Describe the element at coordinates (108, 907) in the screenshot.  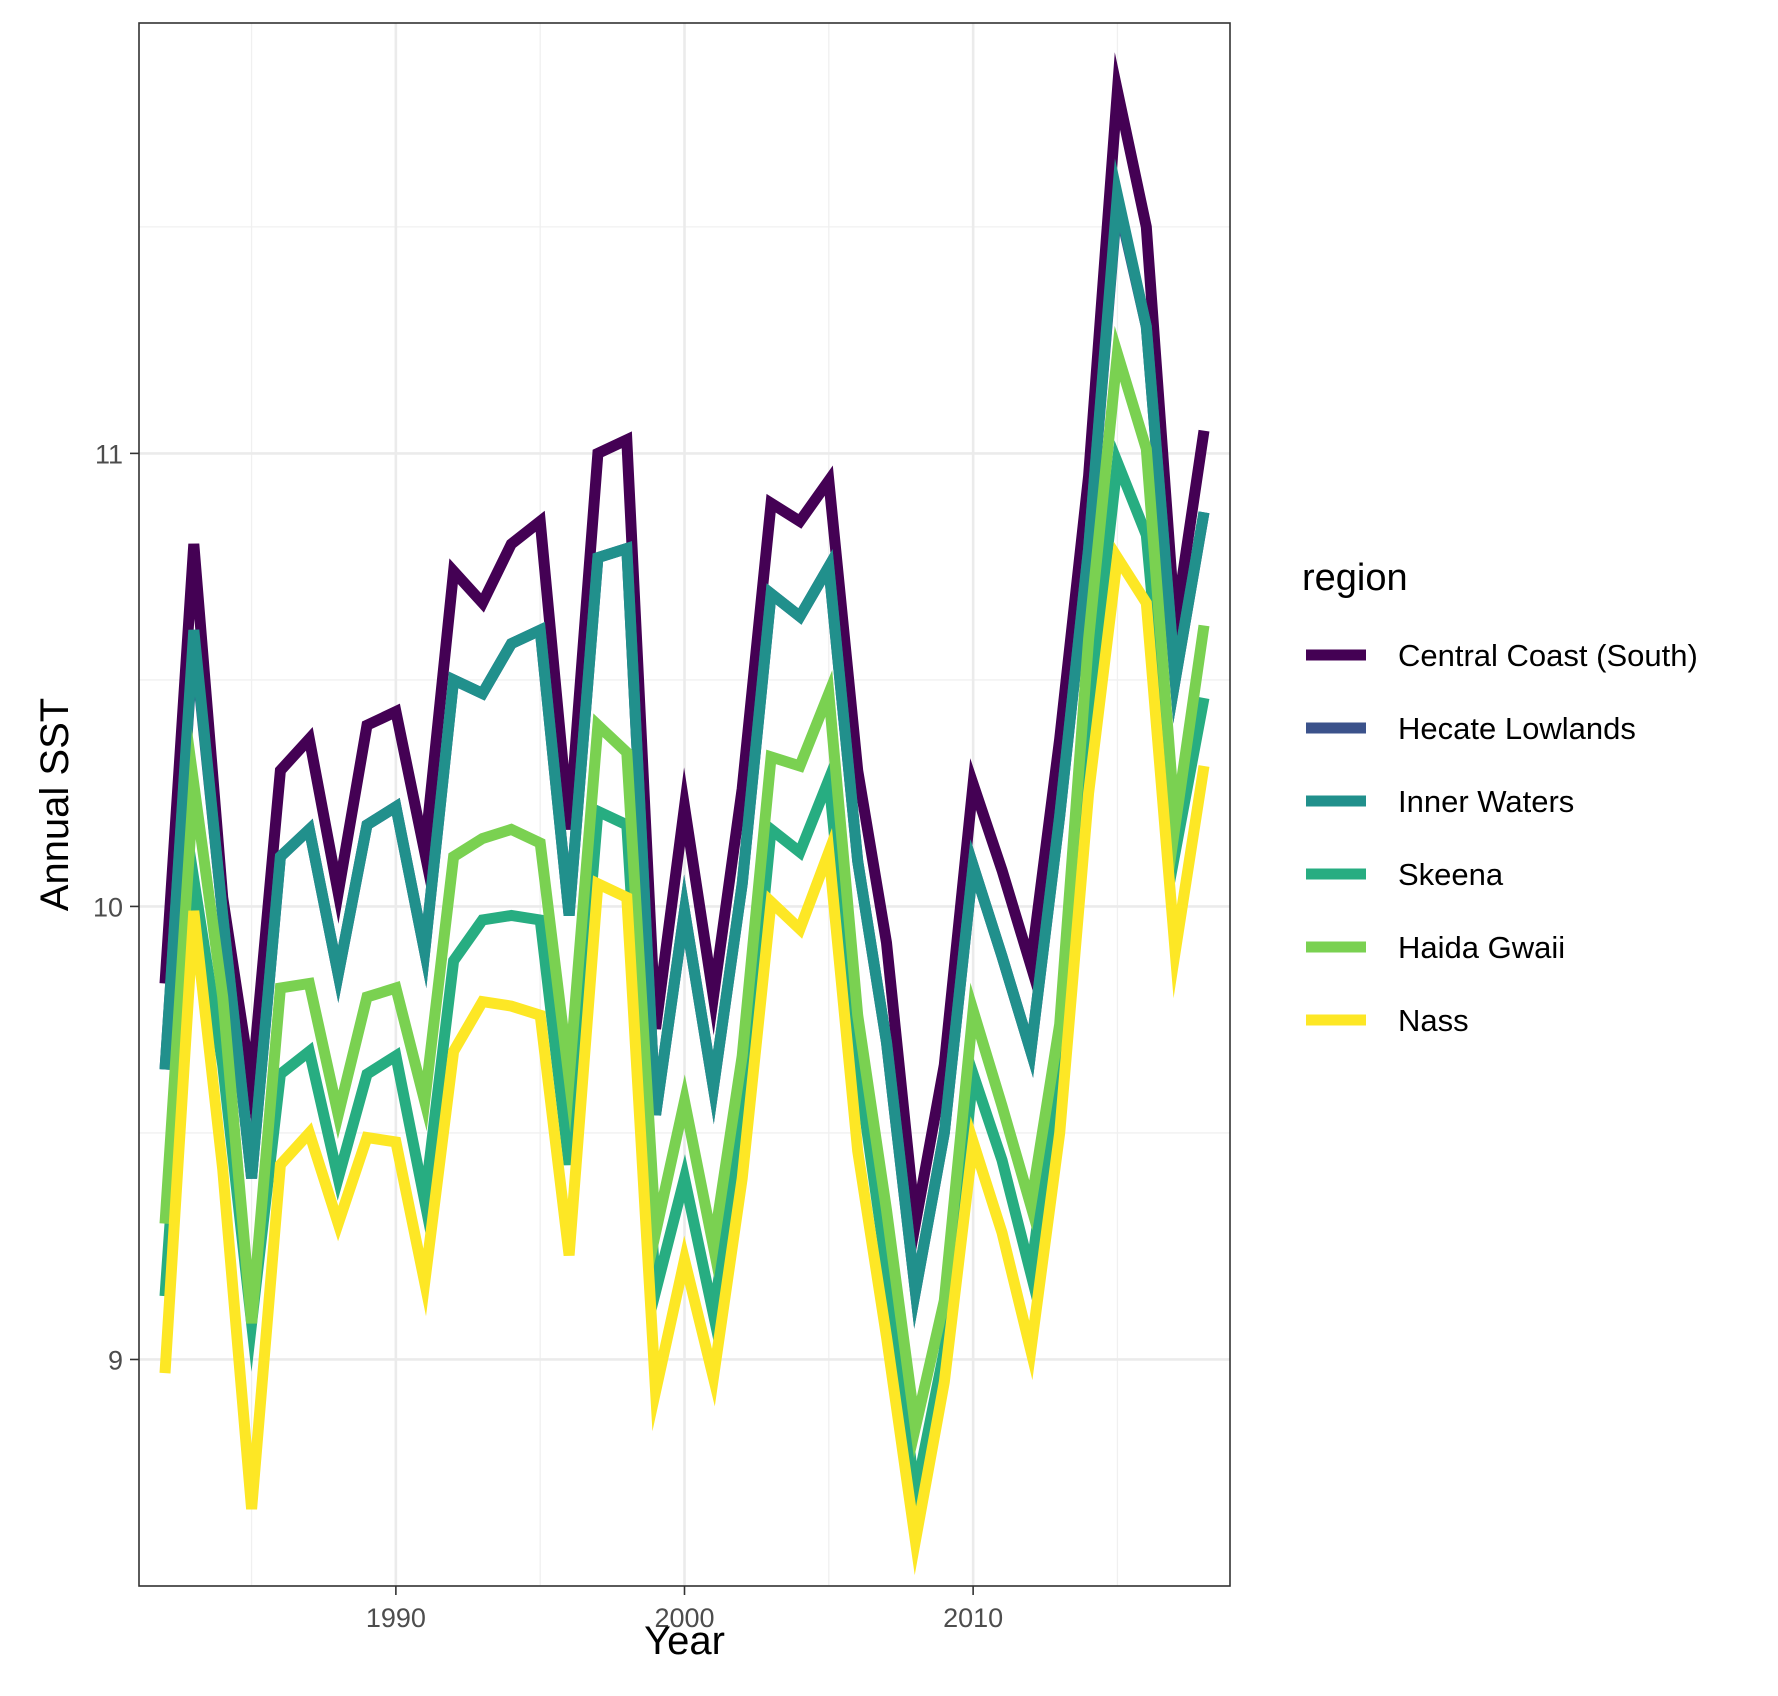
I see `y-tick-label: 10` at that location.